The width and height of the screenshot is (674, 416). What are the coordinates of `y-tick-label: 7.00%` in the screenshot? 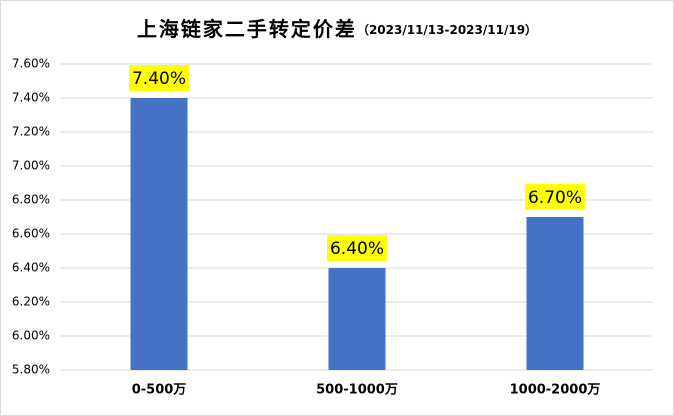 It's located at (31, 166).